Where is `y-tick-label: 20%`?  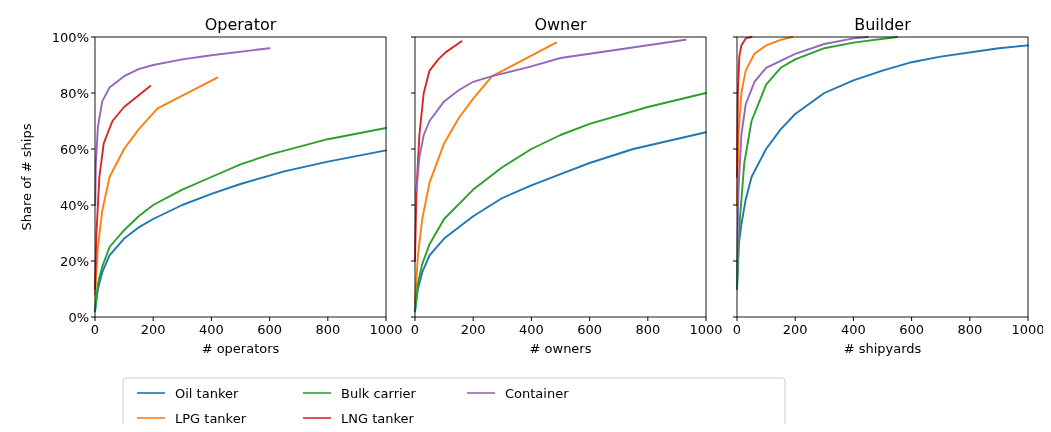 y-tick-label: 20% is located at coordinates (74, 261).